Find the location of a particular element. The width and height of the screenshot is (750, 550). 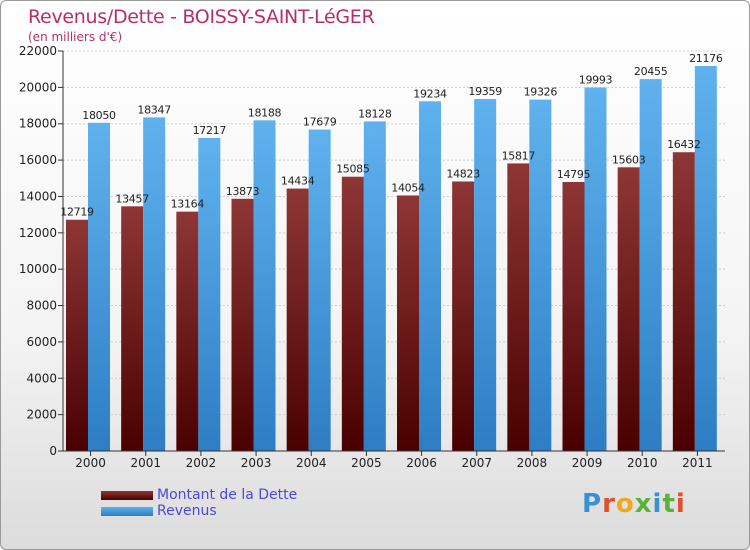

y-tick-label: 16000 is located at coordinates (38, 160).